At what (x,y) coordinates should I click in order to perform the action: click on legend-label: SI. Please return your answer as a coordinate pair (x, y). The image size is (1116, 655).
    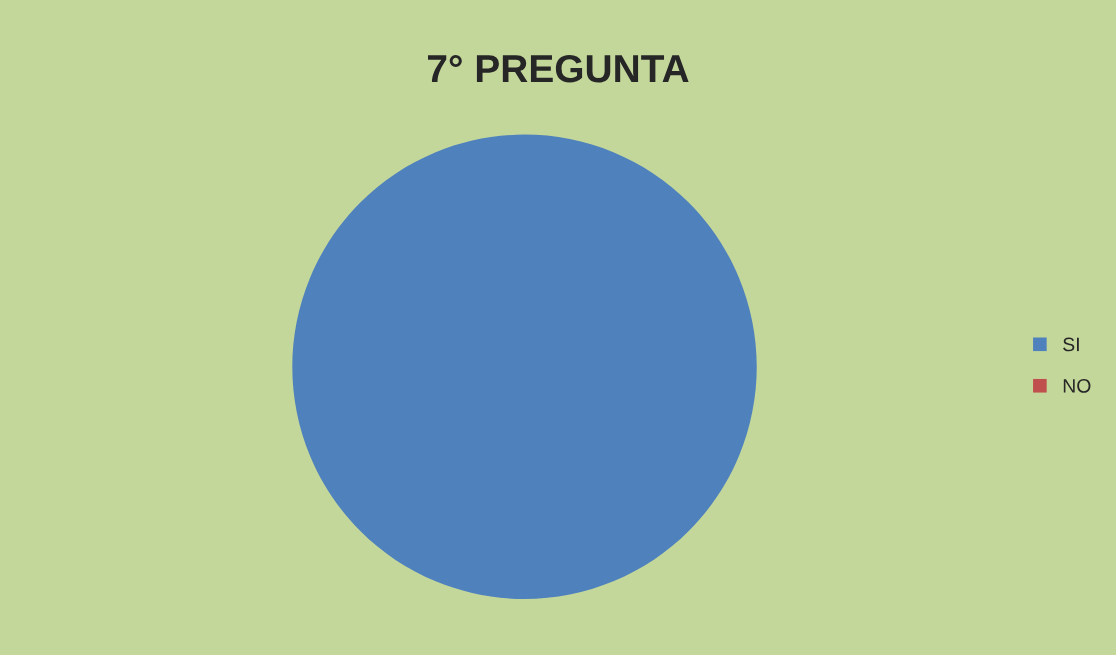
    Looking at the image, I should click on (1071, 344).